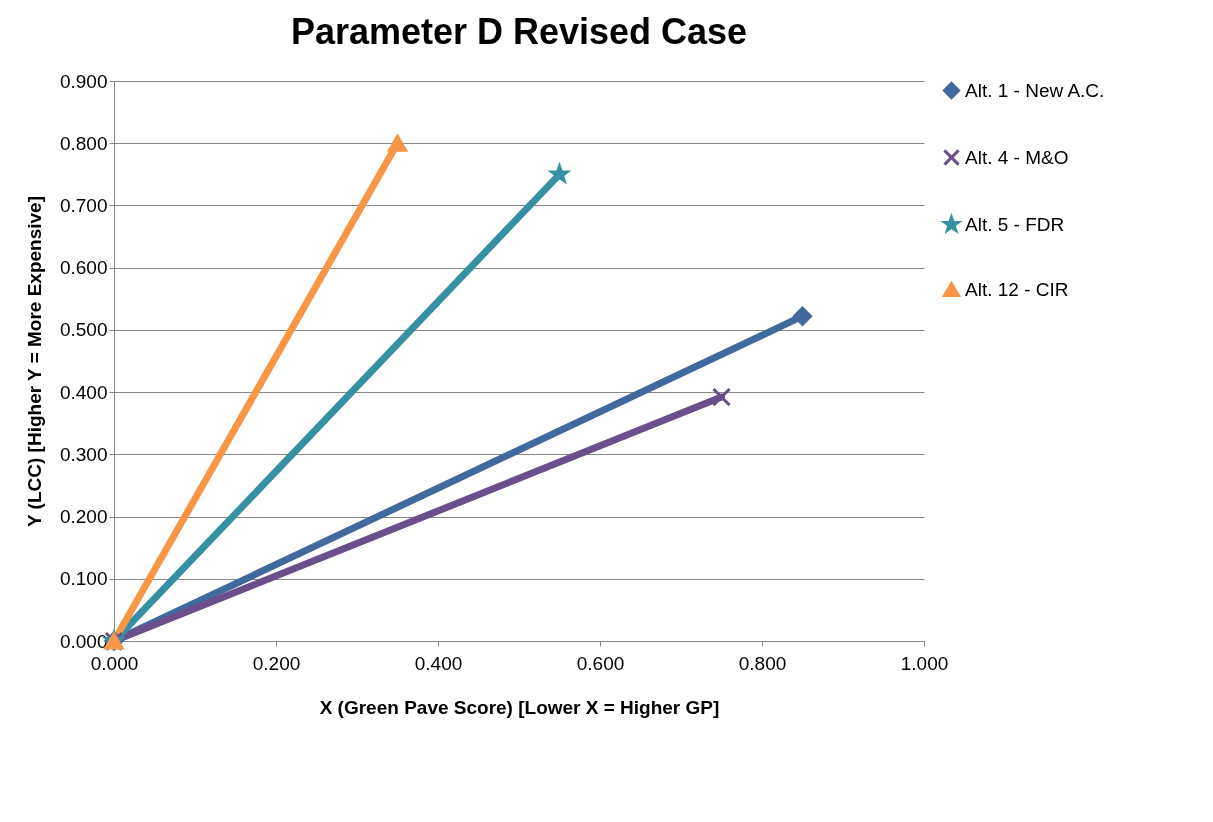 The width and height of the screenshot is (1213, 822). Describe the element at coordinates (1035, 90) in the screenshot. I see `legend-label: Alt. 1 - New A.C.` at that location.